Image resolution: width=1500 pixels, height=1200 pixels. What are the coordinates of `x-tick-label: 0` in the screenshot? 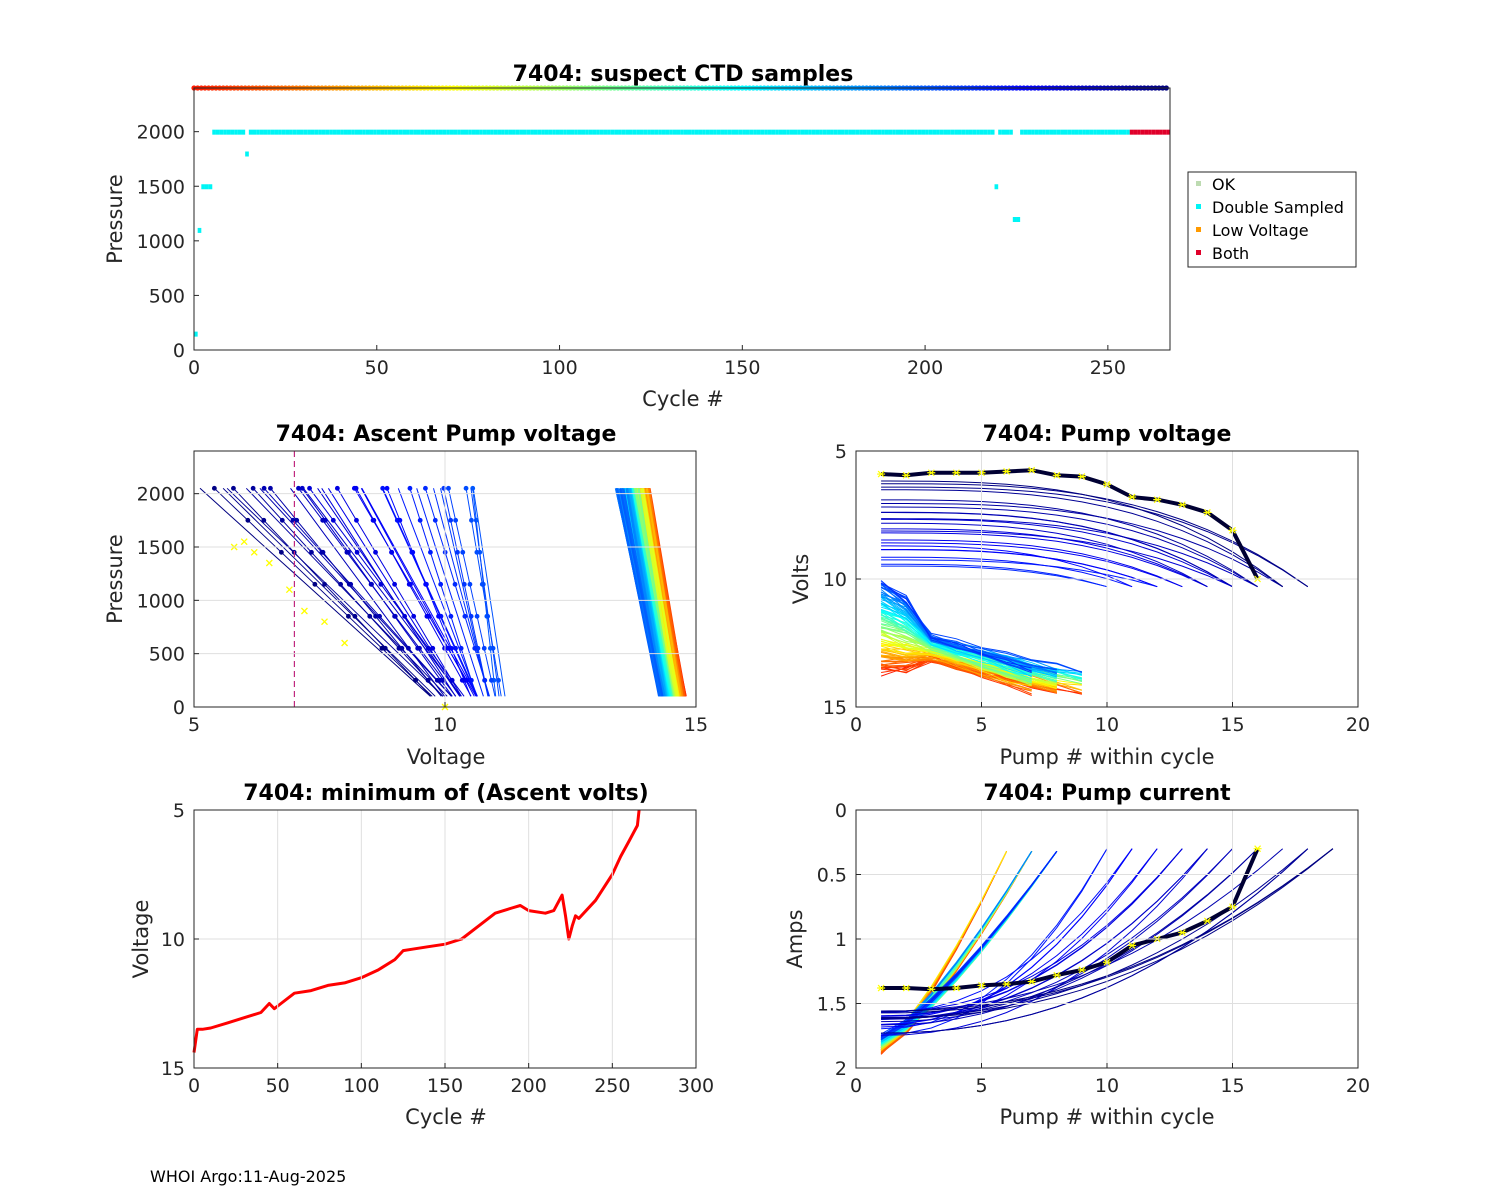 It's located at (194, 1086).